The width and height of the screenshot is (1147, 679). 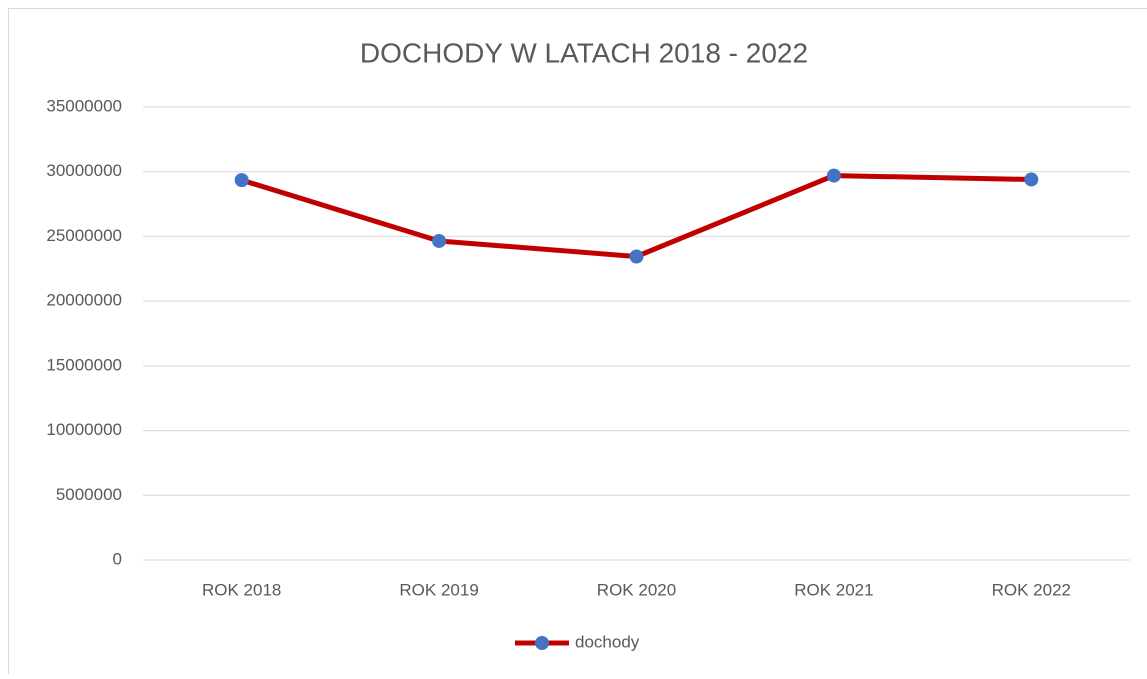 I want to click on x-tick-label: ROK 2019, so click(x=438, y=589).